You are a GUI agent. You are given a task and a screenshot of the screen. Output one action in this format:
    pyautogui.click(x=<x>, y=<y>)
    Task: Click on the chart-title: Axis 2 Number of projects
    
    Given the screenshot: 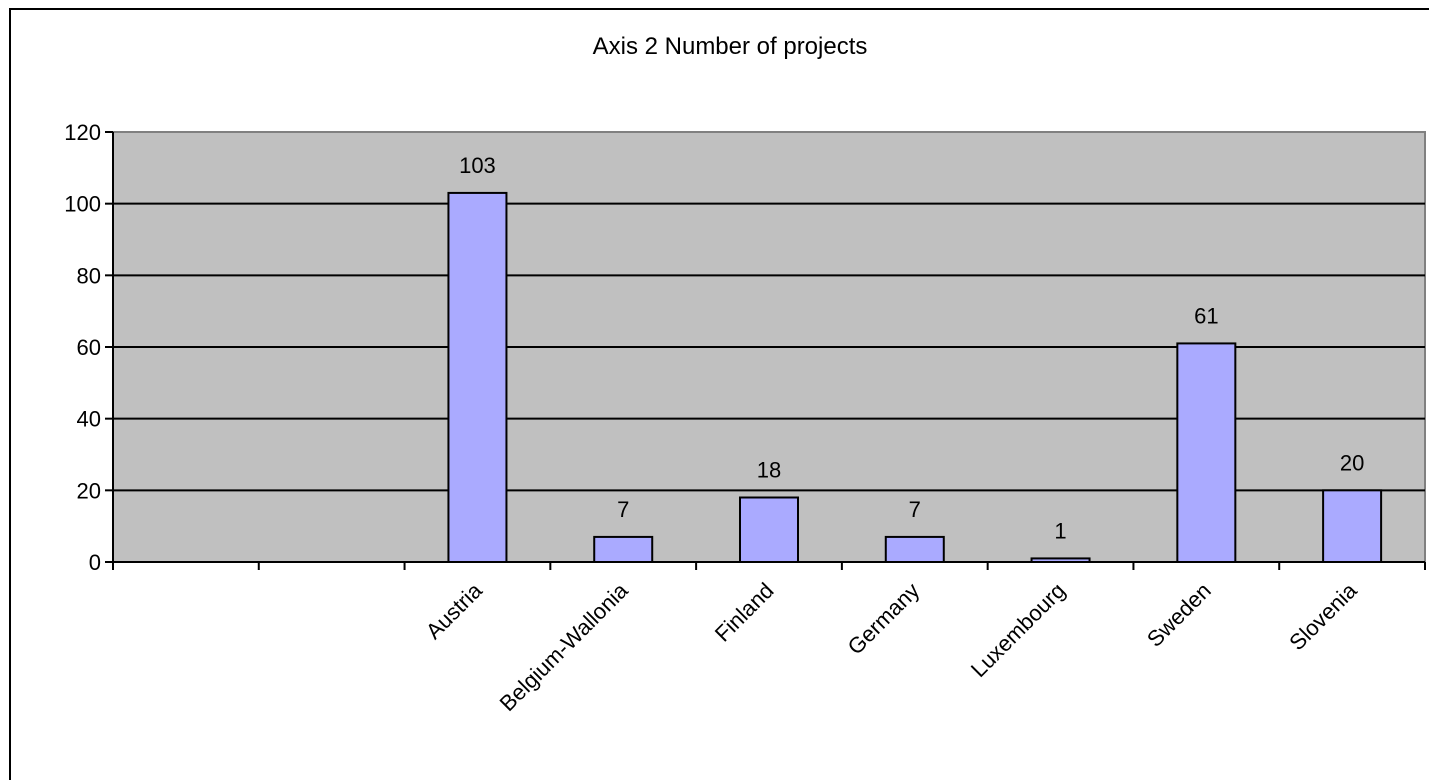 What is the action you would take?
    pyautogui.click(x=730, y=46)
    